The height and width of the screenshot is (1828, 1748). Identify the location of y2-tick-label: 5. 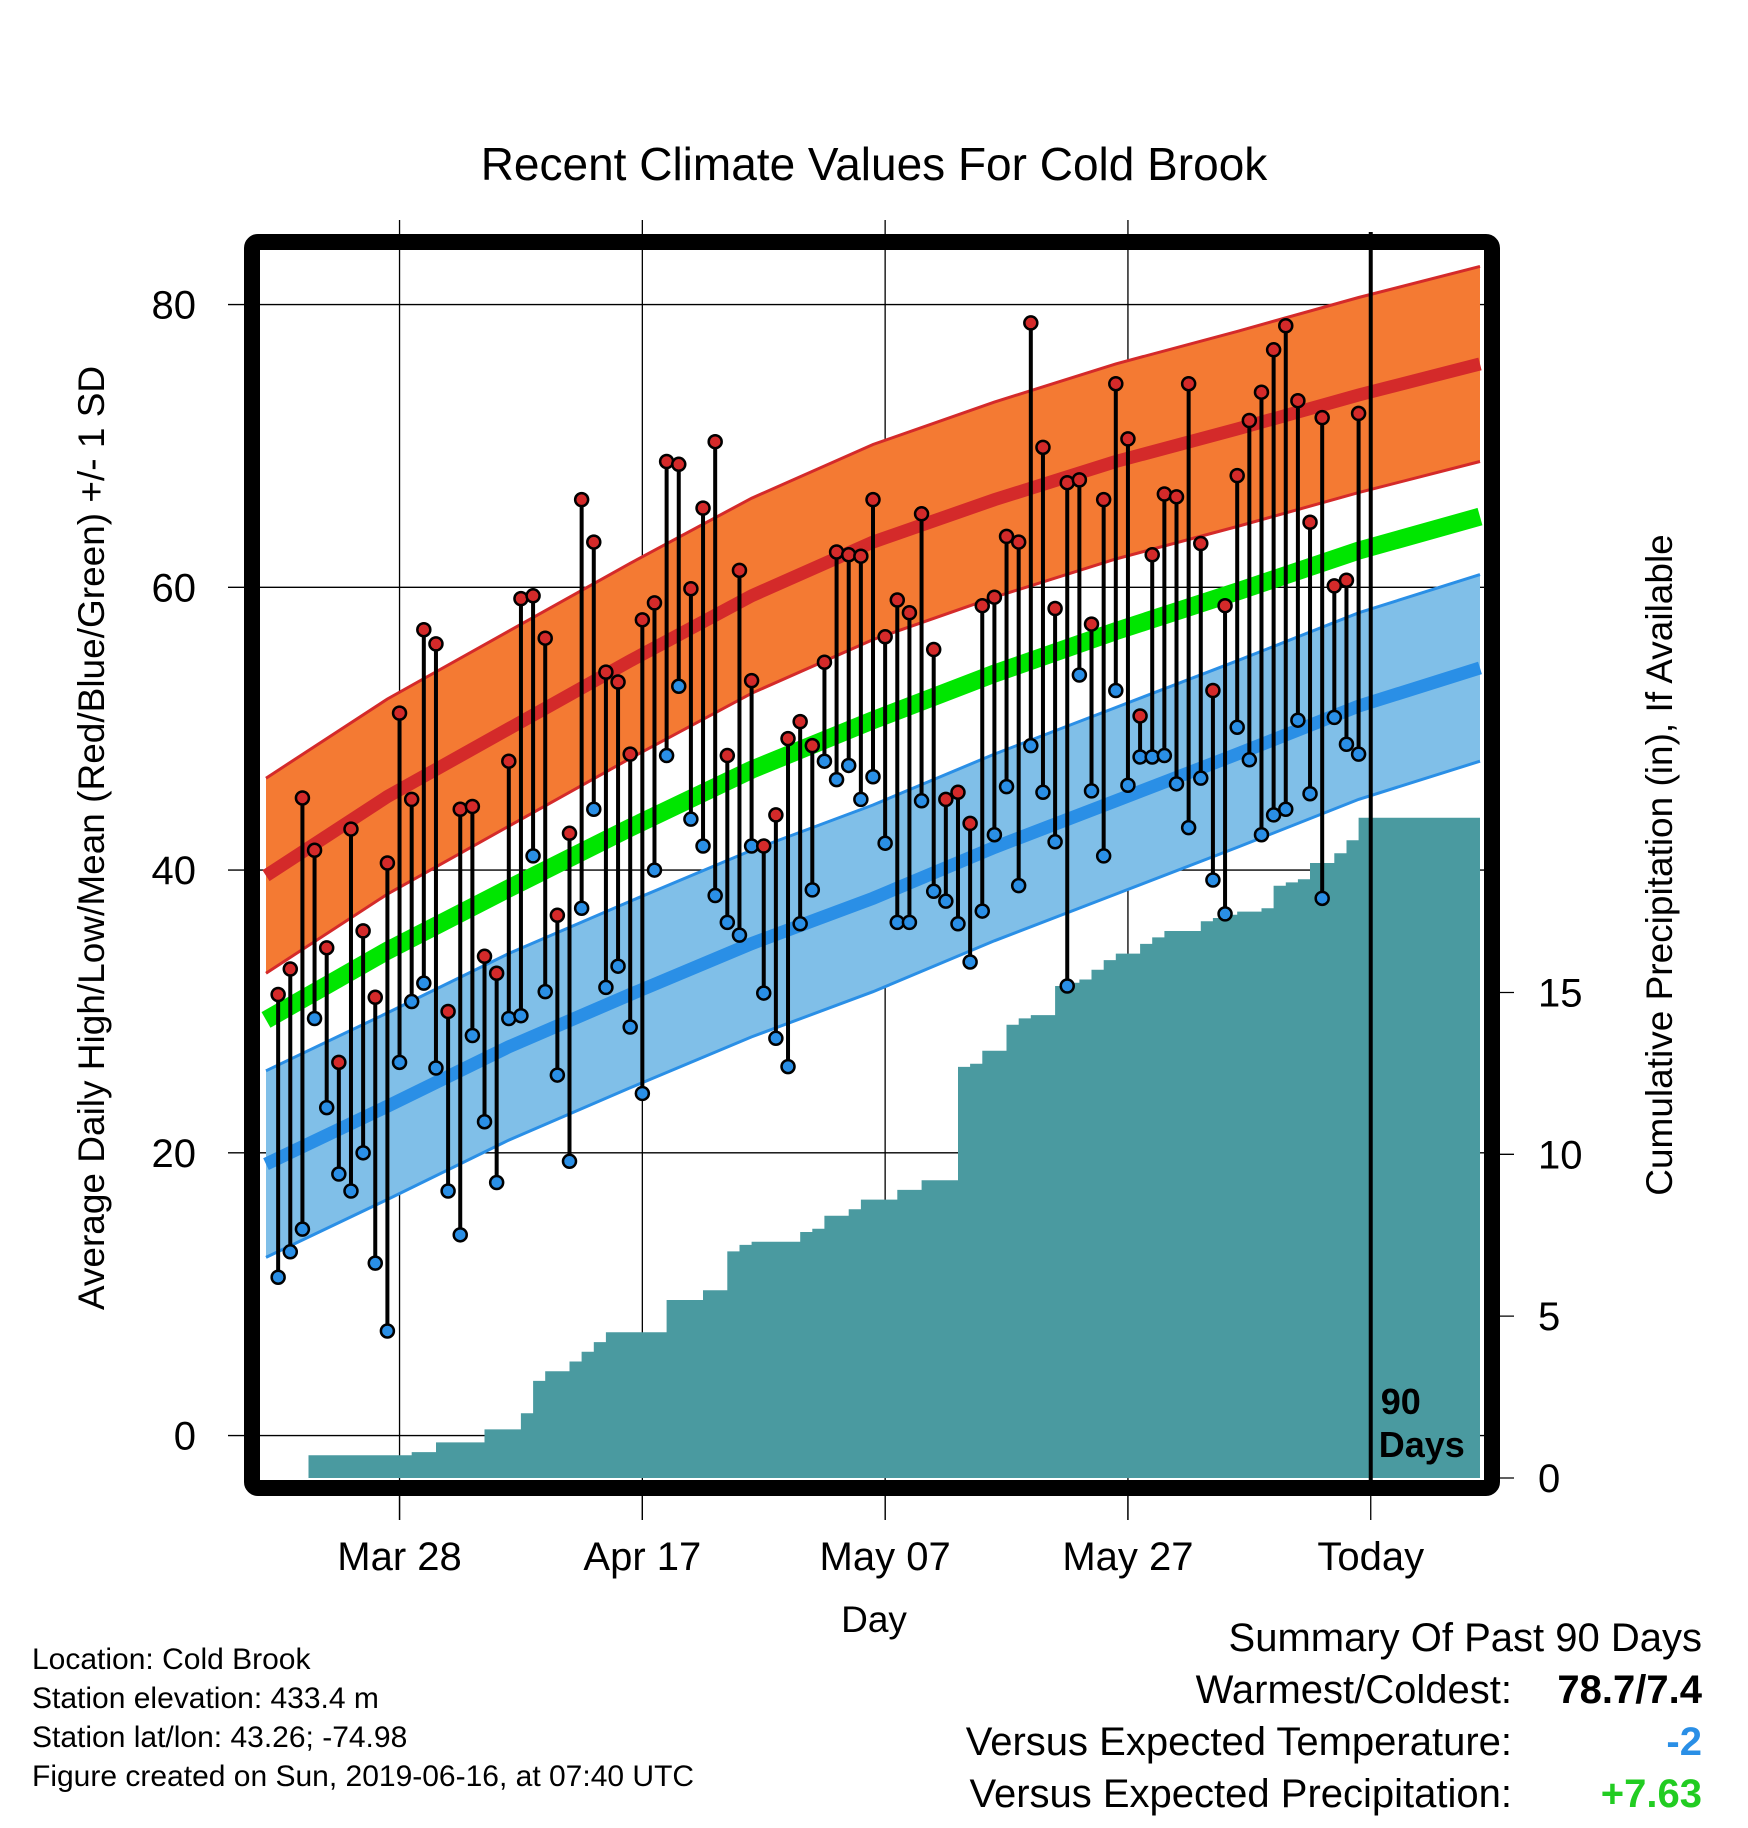
(1549, 1317).